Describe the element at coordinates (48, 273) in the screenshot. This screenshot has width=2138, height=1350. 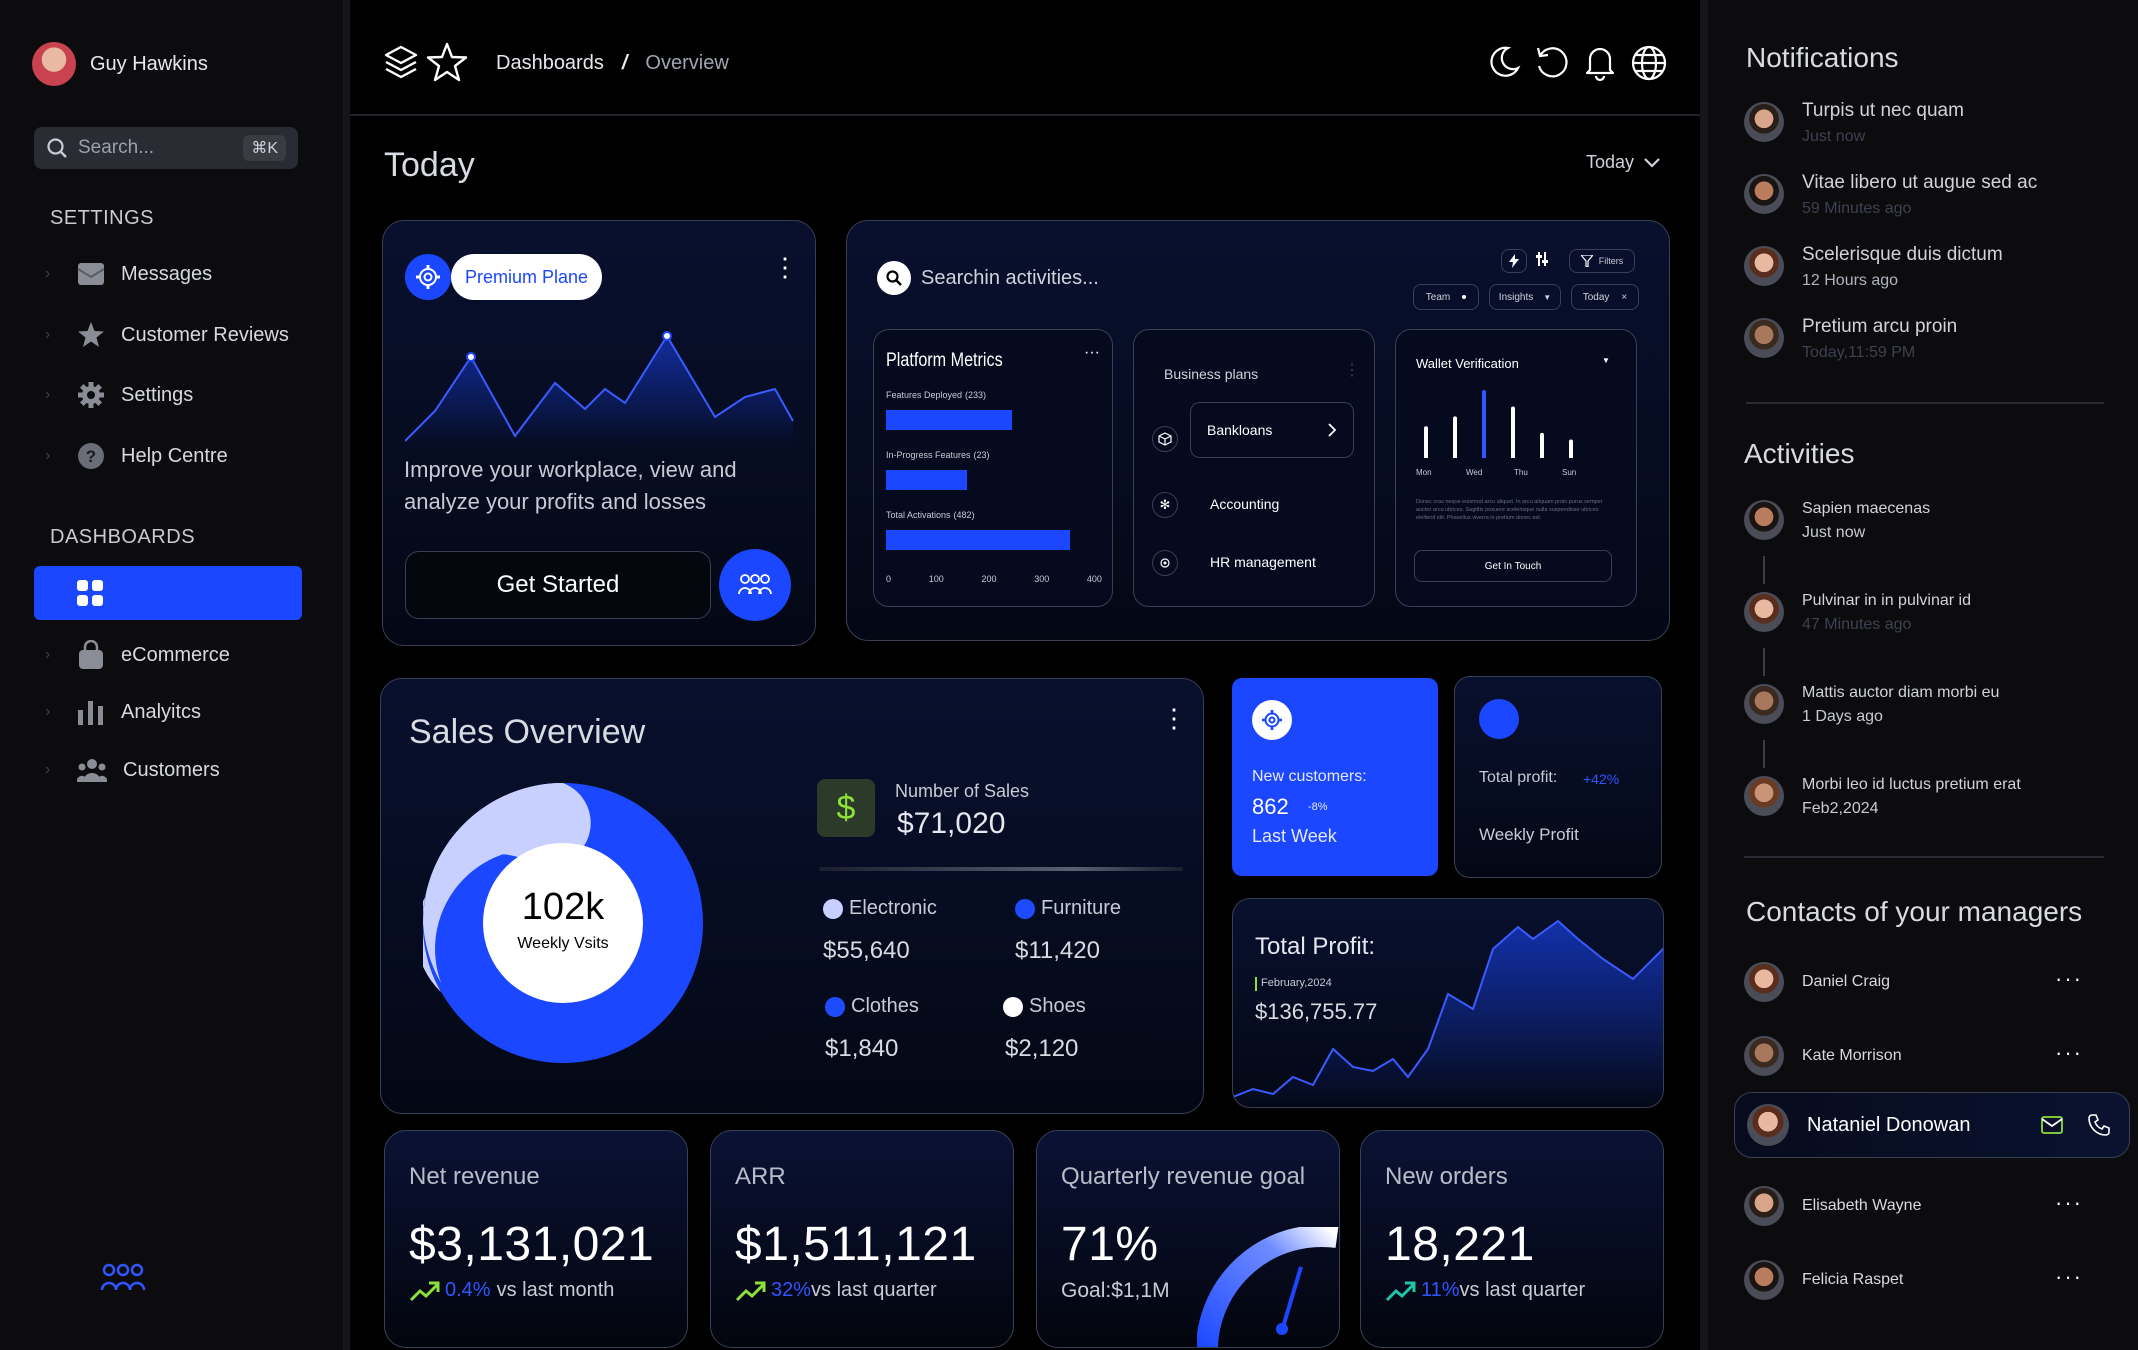
I see `chevron-right-icon: ›` at that location.